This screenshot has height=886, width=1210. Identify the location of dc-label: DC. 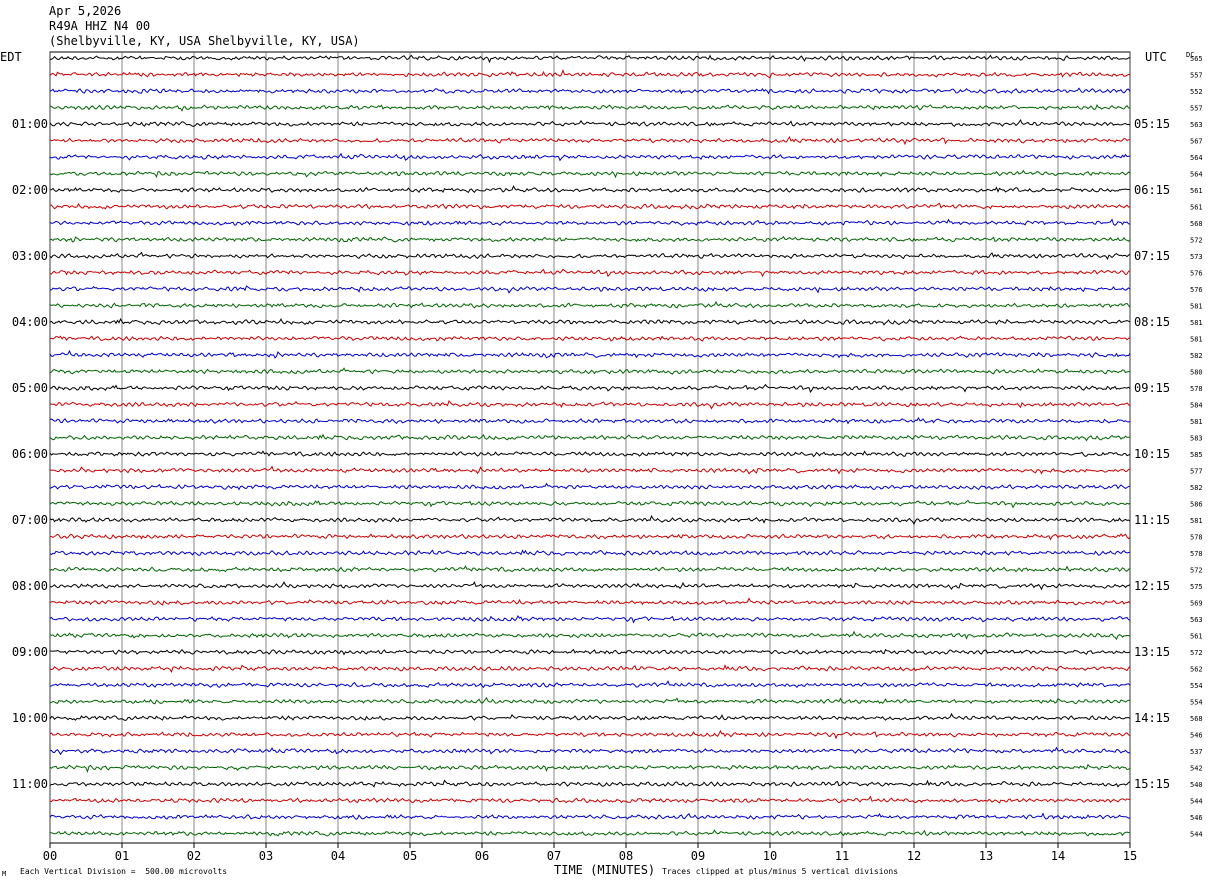
(1190, 55).